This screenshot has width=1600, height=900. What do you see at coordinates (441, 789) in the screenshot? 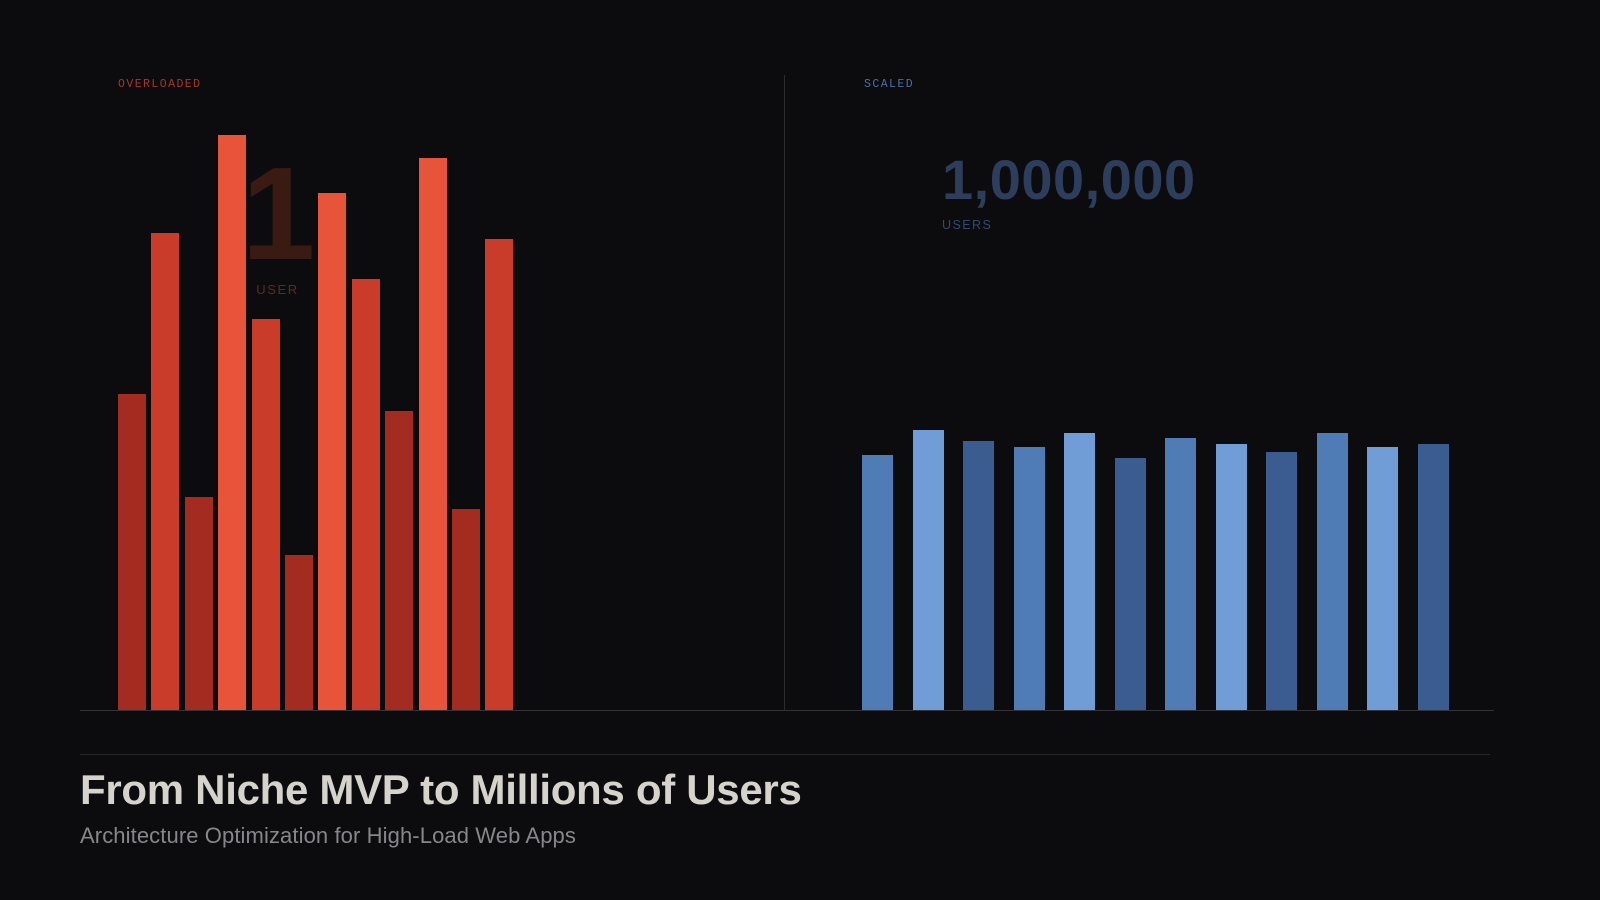
I see `slide-title: From Niche MVP to Millions of Users` at bounding box center [441, 789].